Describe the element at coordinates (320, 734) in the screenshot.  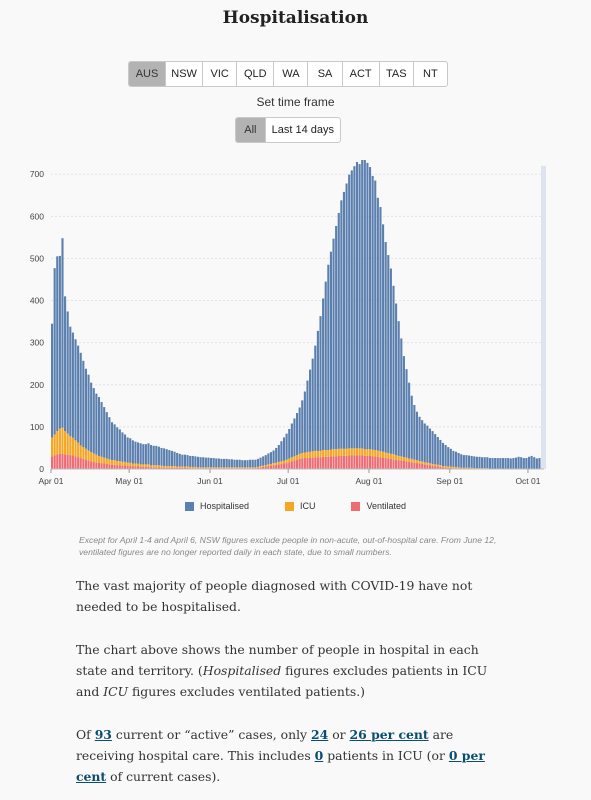
I see `hospital-cases-link: 24` at that location.